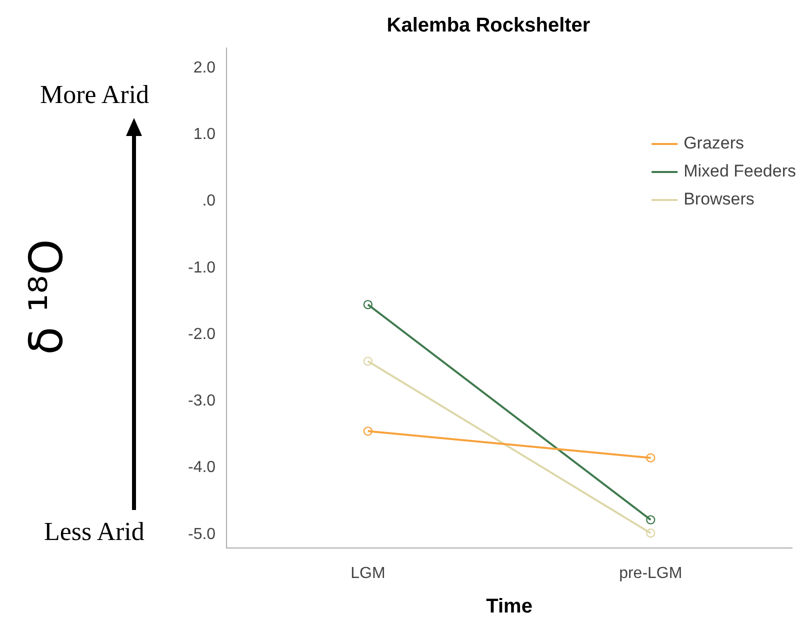 The height and width of the screenshot is (629, 806). Describe the element at coordinates (202, 334) in the screenshot. I see `y-tick-label: -2.0` at that location.